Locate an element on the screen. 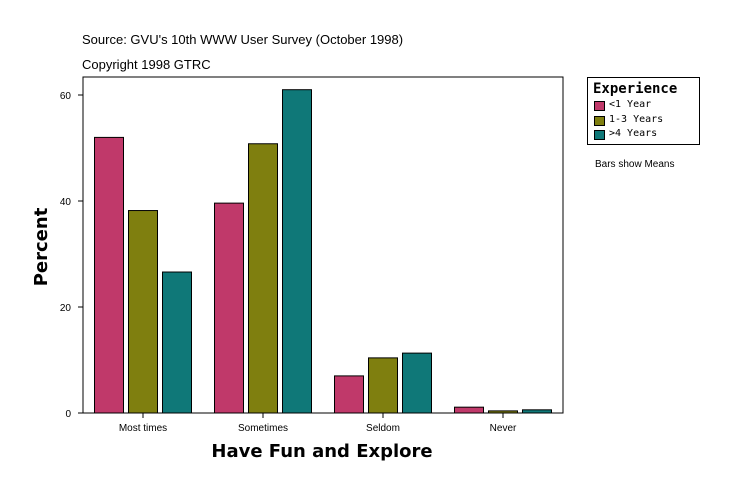 Image resolution: width=736 pixels, height=496 pixels. legend-title: Experience is located at coordinates (635, 89).